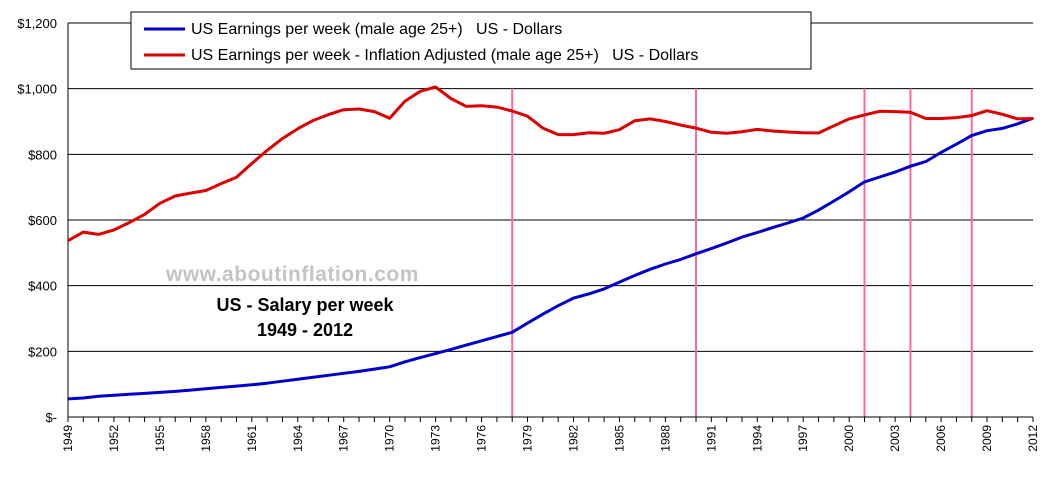 The height and width of the screenshot is (478, 1042). Describe the element at coordinates (51, 417) in the screenshot. I see `y-tick-label: $-` at that location.